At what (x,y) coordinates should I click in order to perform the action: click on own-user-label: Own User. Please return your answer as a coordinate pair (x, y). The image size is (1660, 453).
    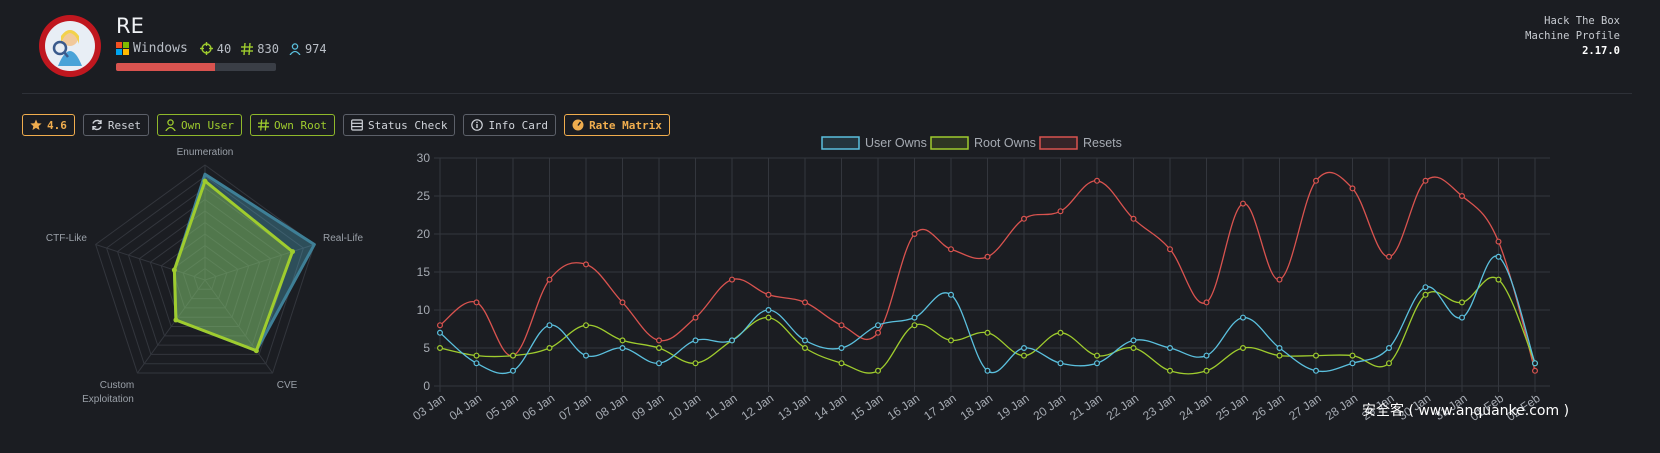
    Looking at the image, I should click on (207, 125).